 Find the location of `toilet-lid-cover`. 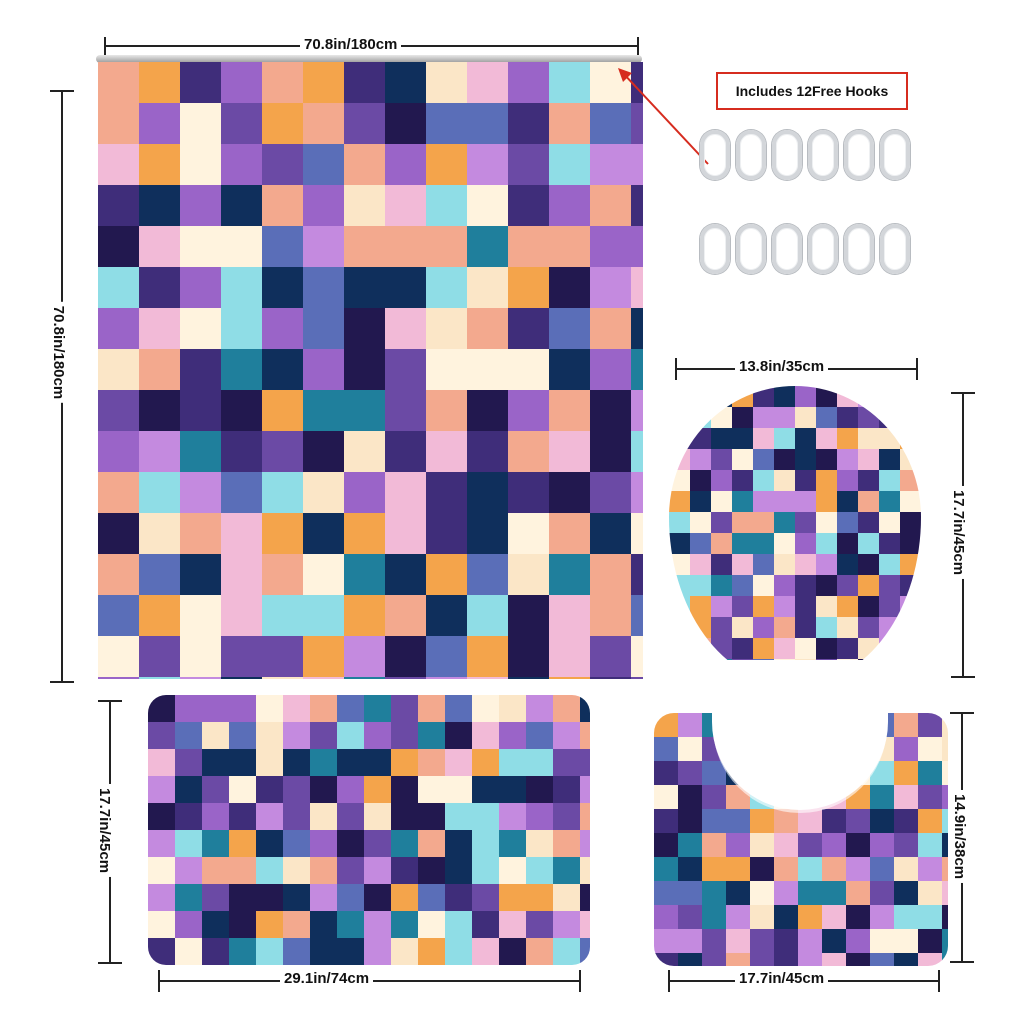

toilet-lid-cover is located at coordinates (795, 535).